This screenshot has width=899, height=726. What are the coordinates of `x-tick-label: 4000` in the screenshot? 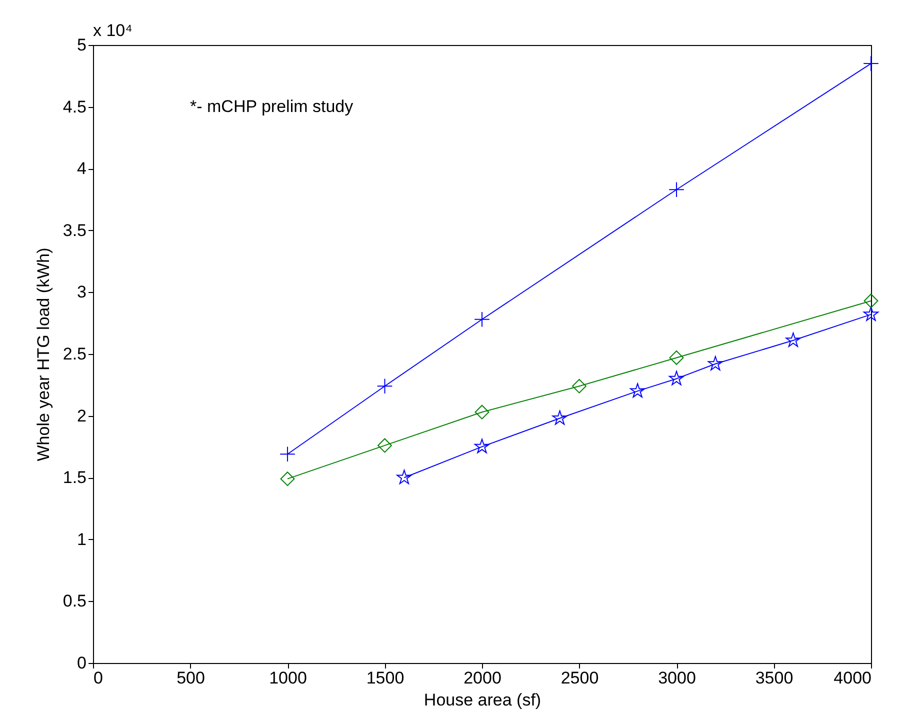 It's located at (853, 678).